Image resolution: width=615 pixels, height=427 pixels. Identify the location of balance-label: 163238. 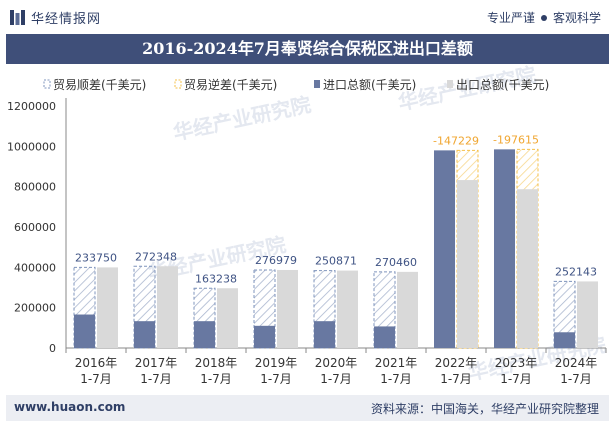
(216, 278).